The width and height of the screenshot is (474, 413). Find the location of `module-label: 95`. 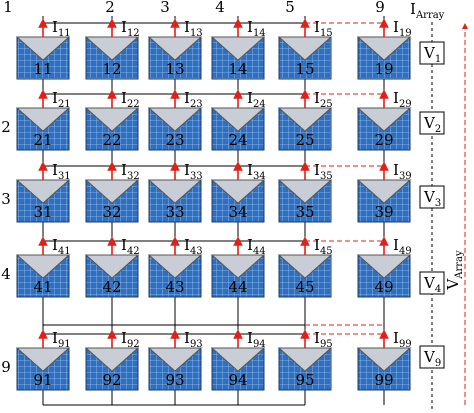

module-label: 95 is located at coordinates (304, 380).